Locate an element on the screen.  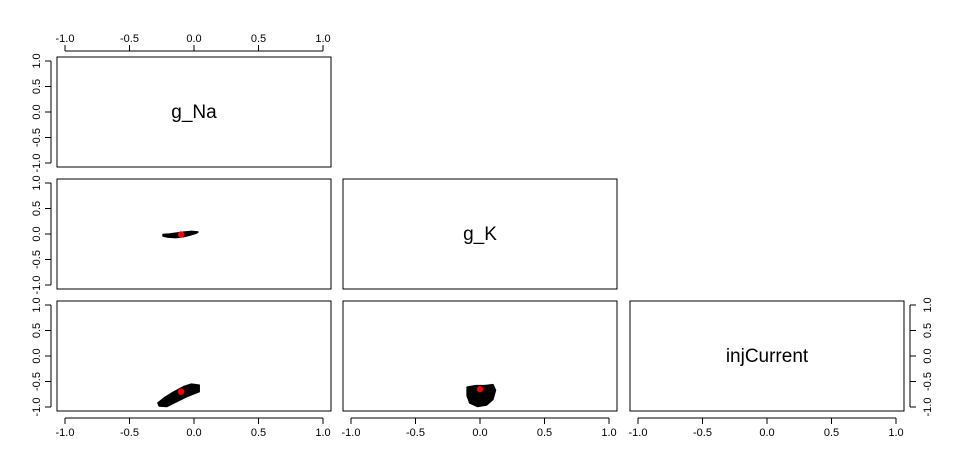
variable-label-g-na: g_Na is located at coordinates (194, 112).